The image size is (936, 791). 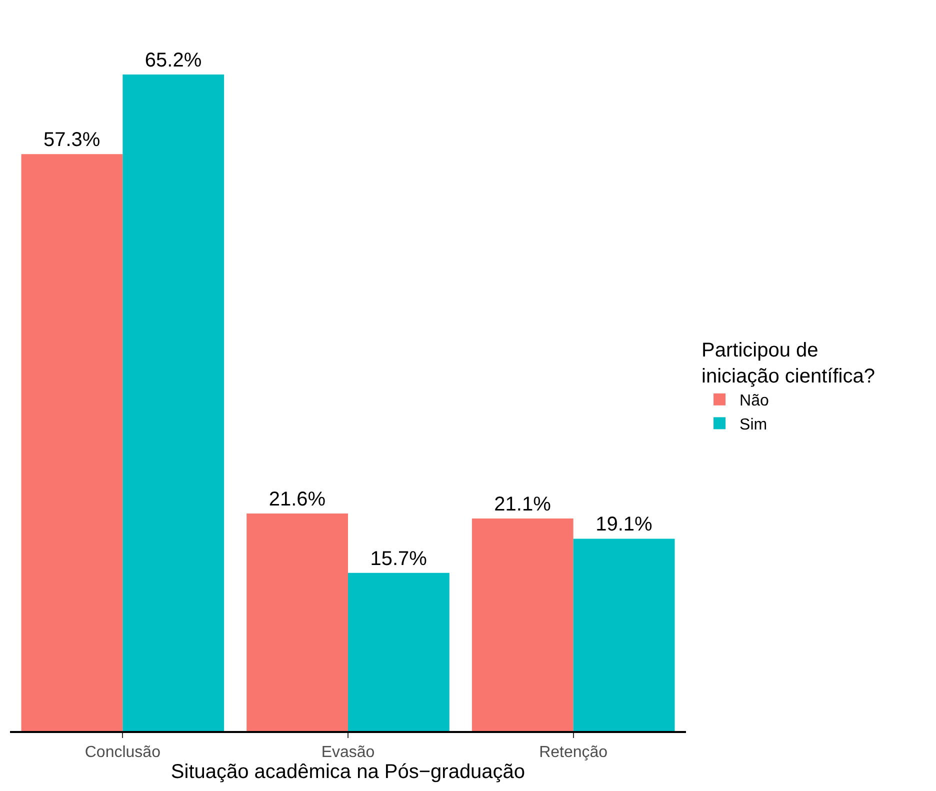 What do you see at coordinates (754, 401) in the screenshot?
I see `legend-label: Não` at bounding box center [754, 401].